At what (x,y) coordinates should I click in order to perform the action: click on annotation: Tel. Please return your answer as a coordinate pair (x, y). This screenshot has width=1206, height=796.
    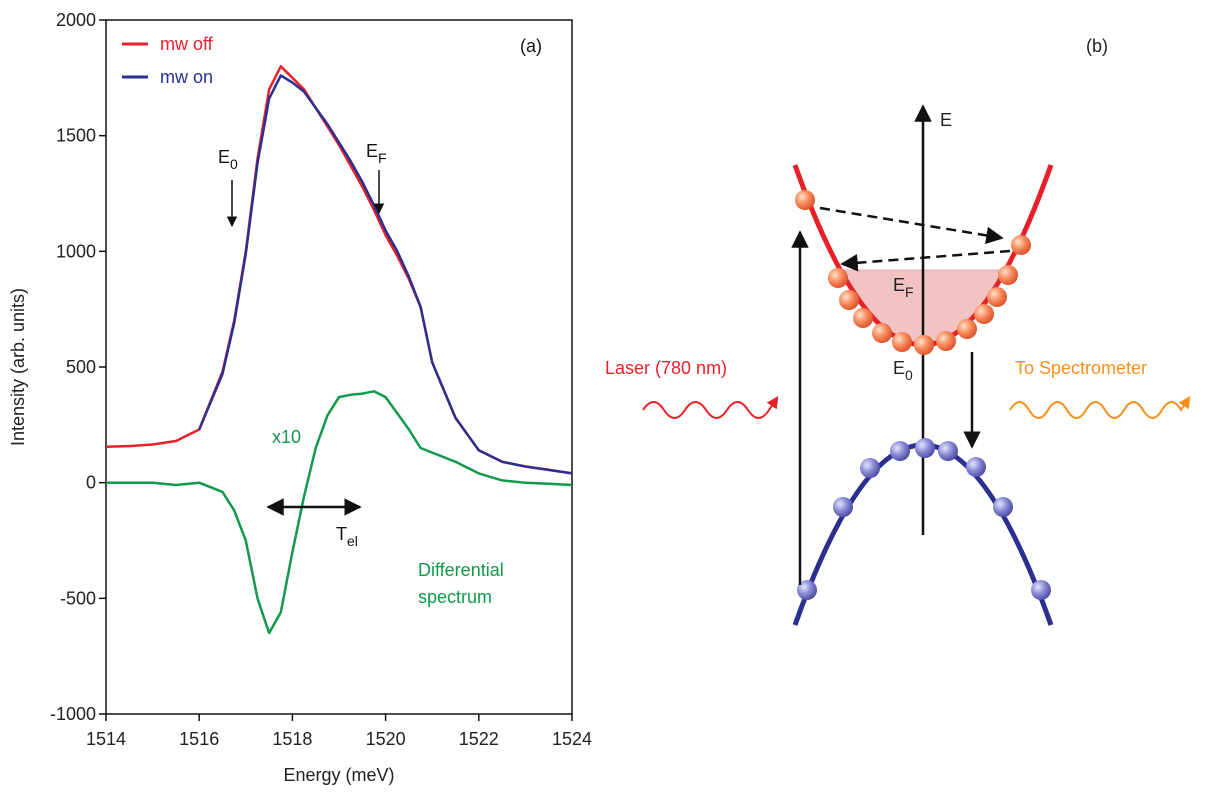
    Looking at the image, I should click on (347, 536).